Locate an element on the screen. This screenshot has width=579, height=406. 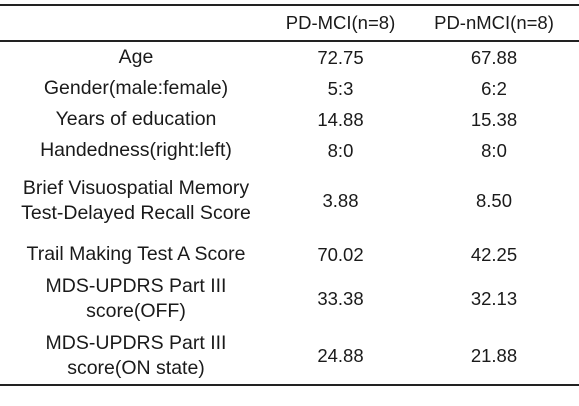
cell-pd-nmci: 15.38 is located at coordinates (494, 119).